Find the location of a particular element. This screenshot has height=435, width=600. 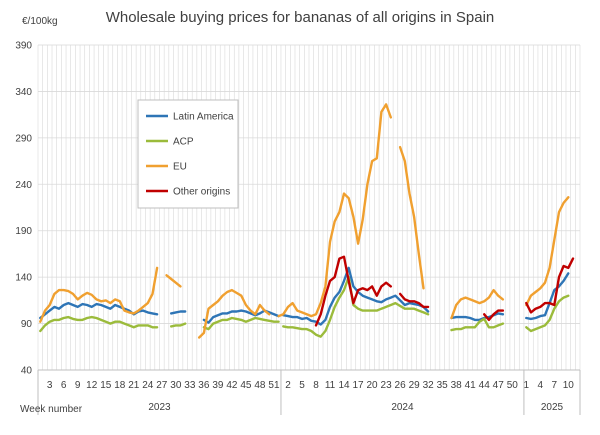

legend-label: Other origins is located at coordinates (201, 192).